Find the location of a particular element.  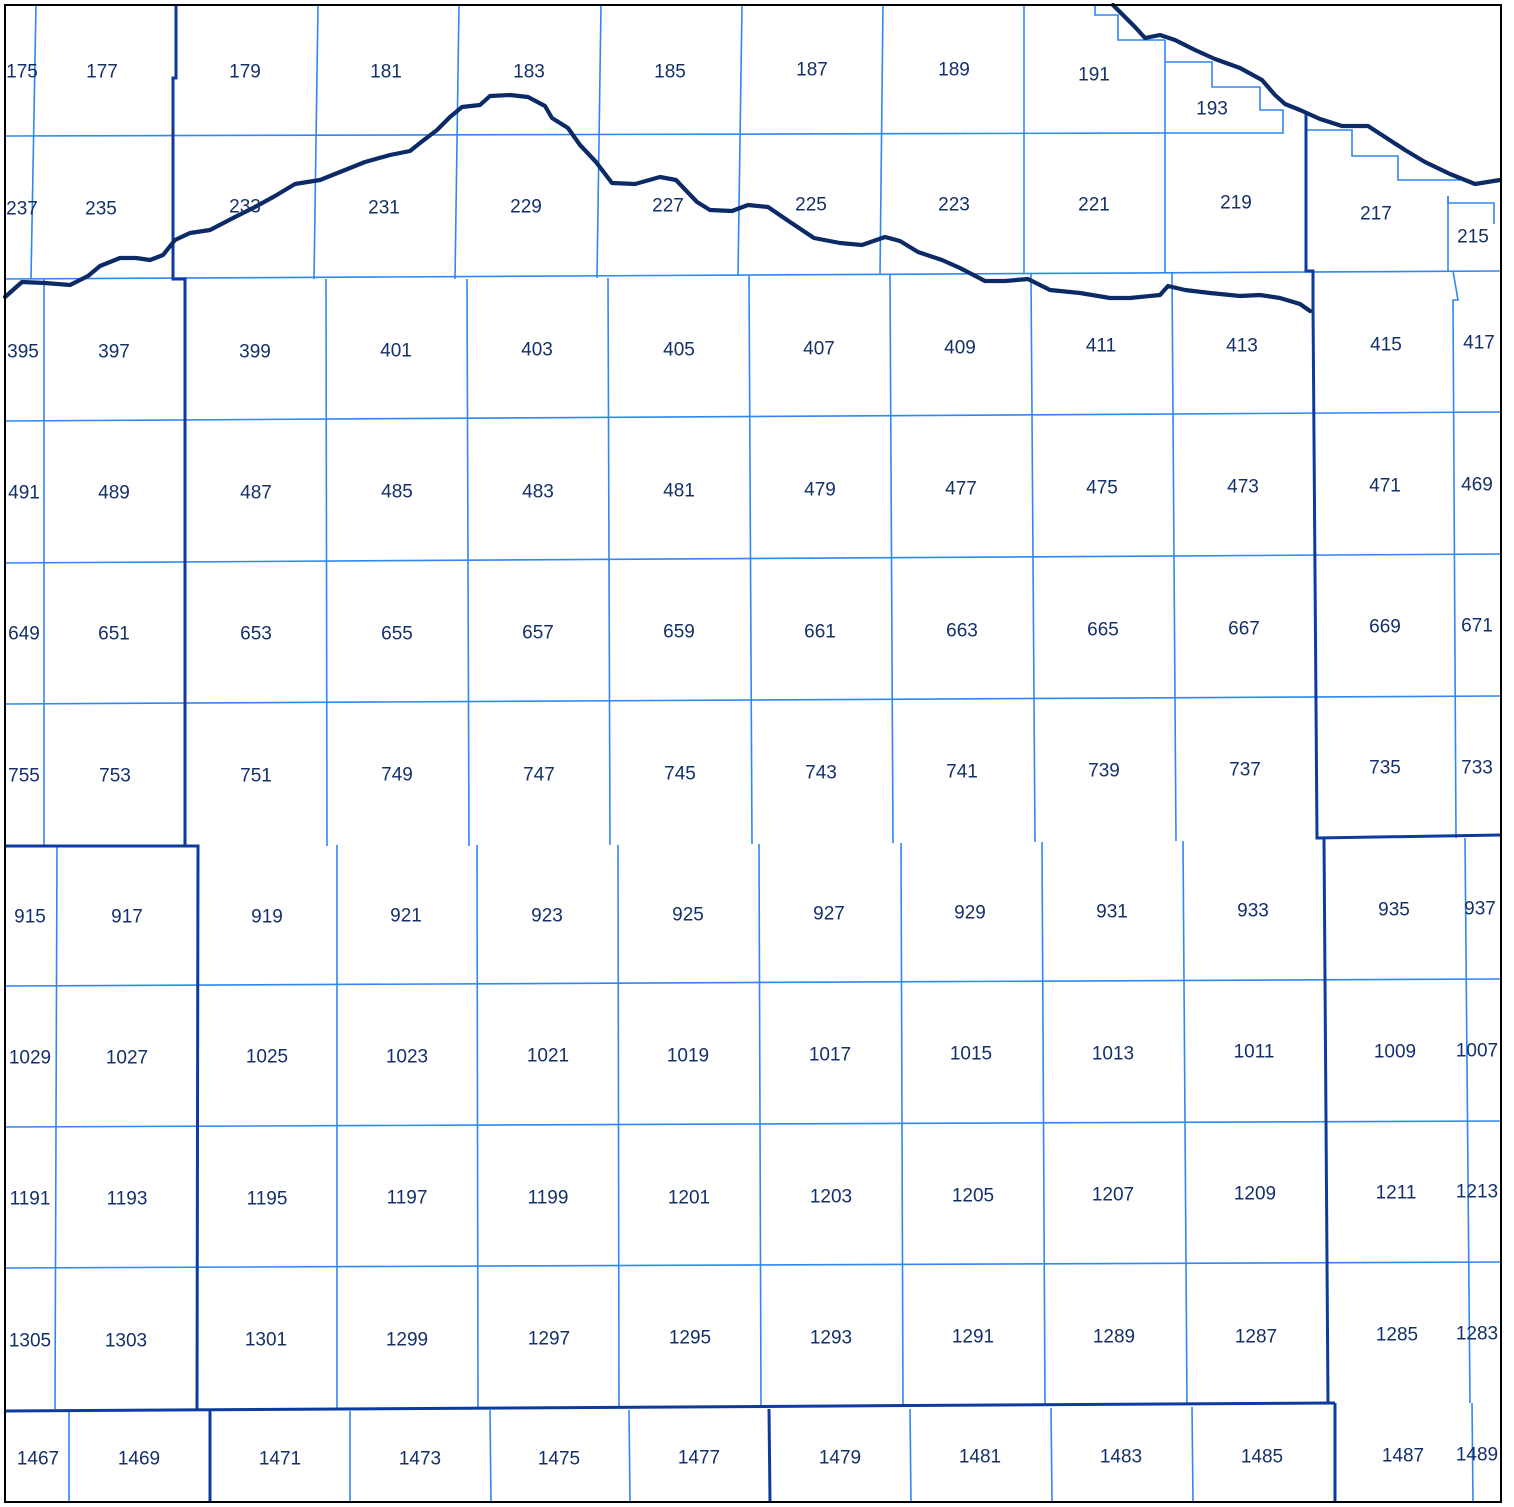

parcel-label: 177 is located at coordinates (102, 72).